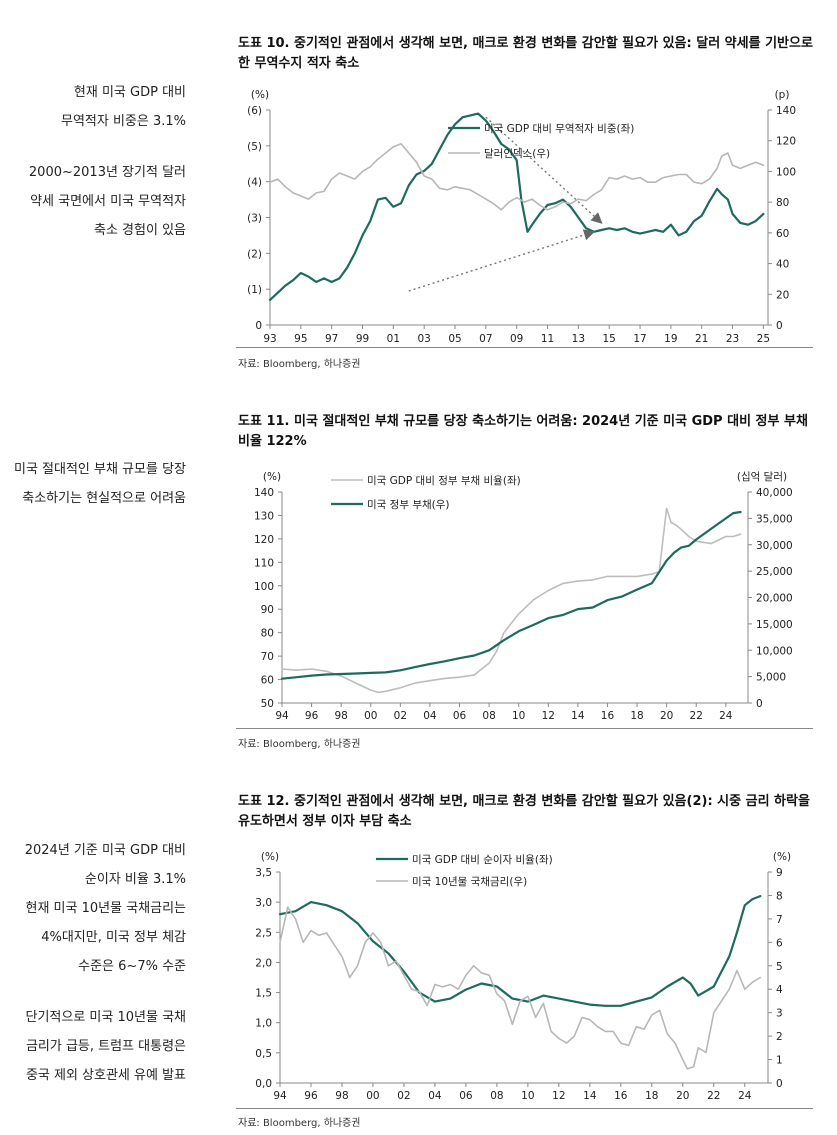 The height and width of the screenshot is (1135, 837). I want to click on right-tick-label: 25,000, so click(774, 572).